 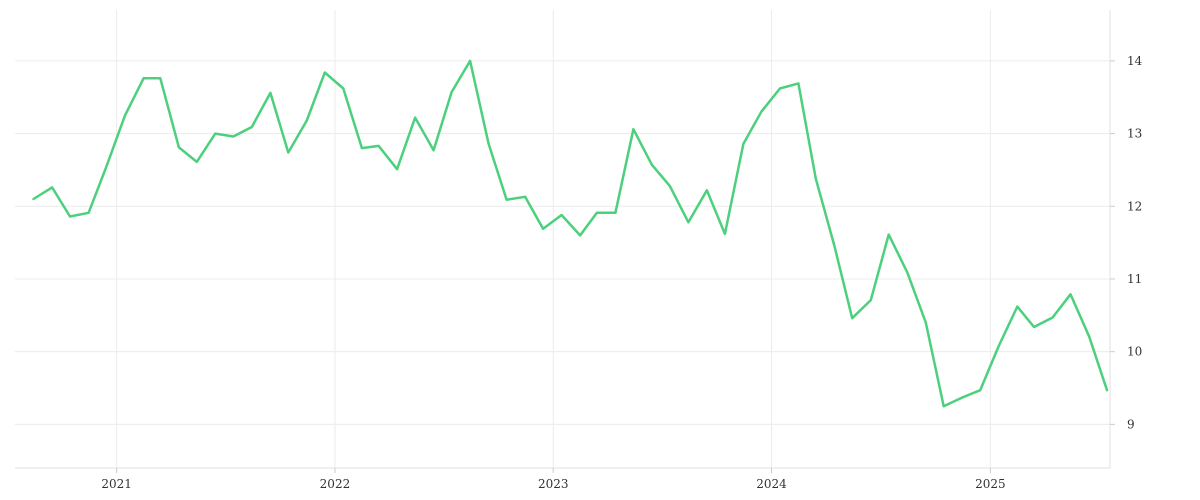 What do you see at coordinates (1126, 242) in the screenshot?
I see `y-axis-ticks: 9 10 11 12 13 14` at bounding box center [1126, 242].